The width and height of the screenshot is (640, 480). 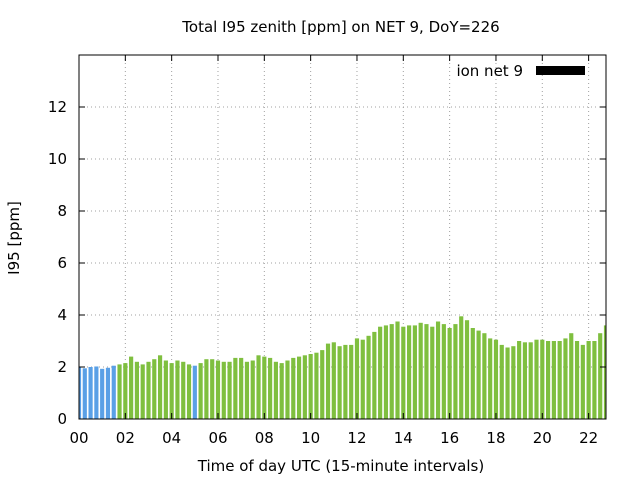 I want to click on x-tick-label: 12, so click(x=356, y=438).